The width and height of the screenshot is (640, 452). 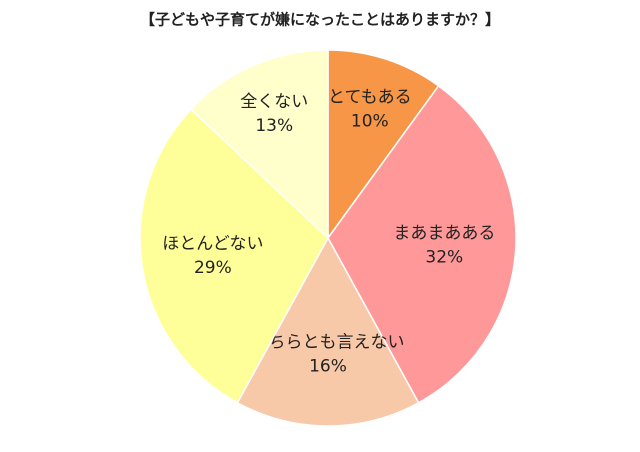 What do you see at coordinates (328, 343) in the screenshot?
I see `slice-label: どちらとも言えない` at bounding box center [328, 343].